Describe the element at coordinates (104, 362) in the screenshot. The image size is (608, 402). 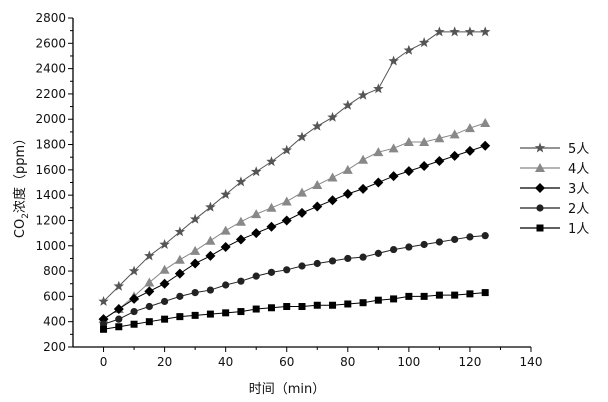
I see `x-tick-label: 0` at that location.